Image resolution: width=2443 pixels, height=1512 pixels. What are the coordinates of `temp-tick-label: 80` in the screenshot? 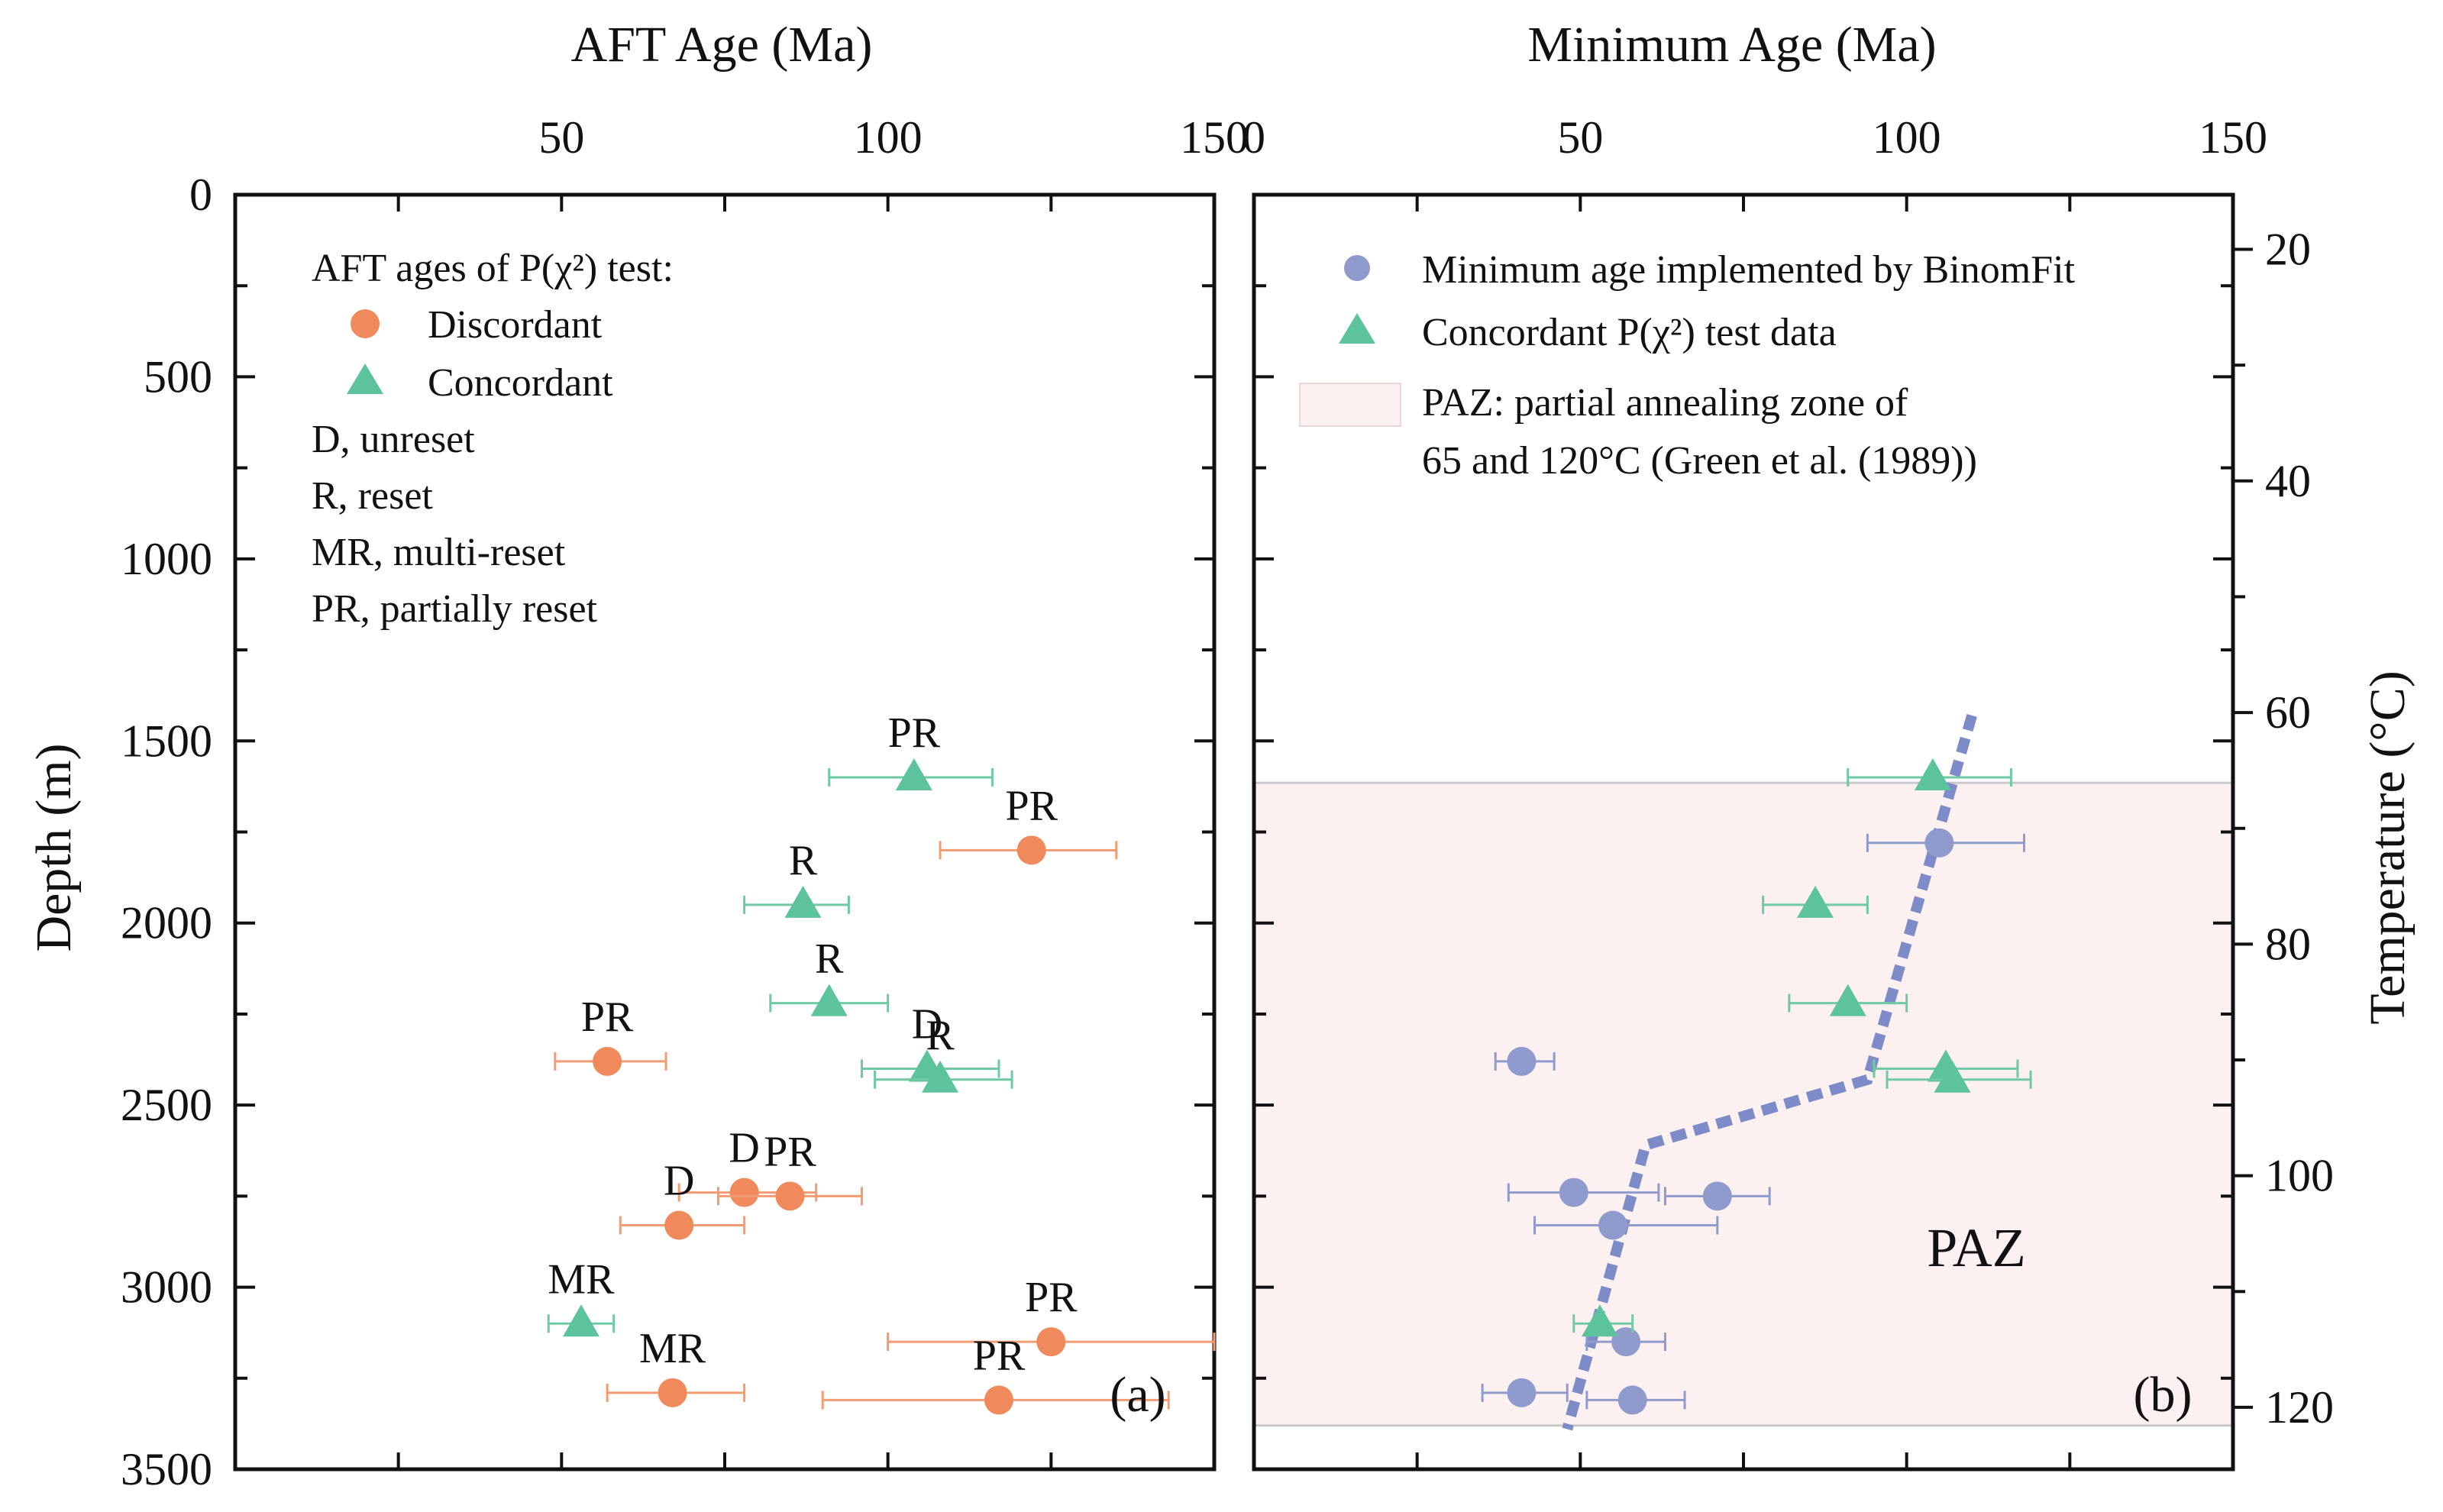 It's located at (2288, 944).